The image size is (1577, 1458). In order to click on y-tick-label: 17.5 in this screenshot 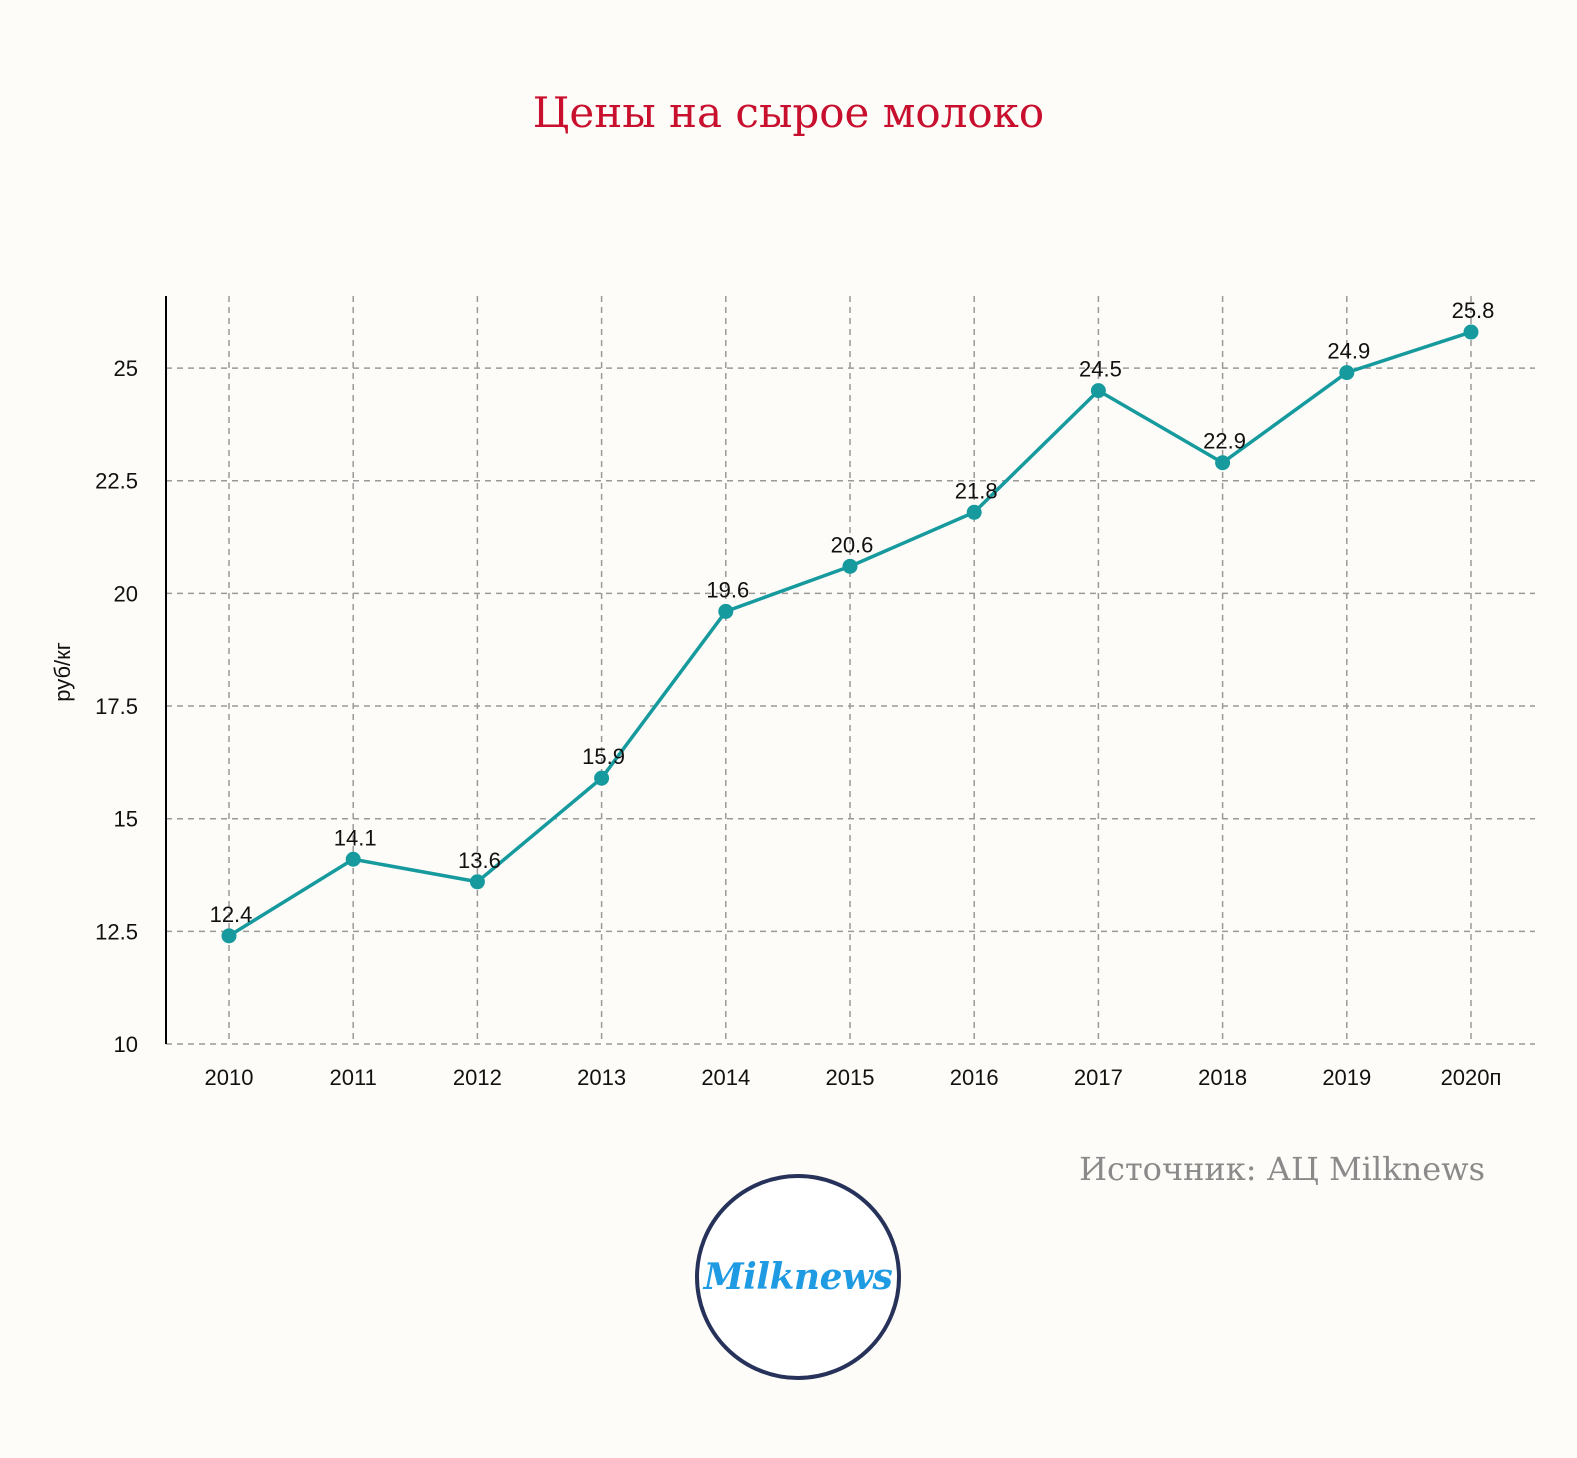, I will do `click(116, 706)`.